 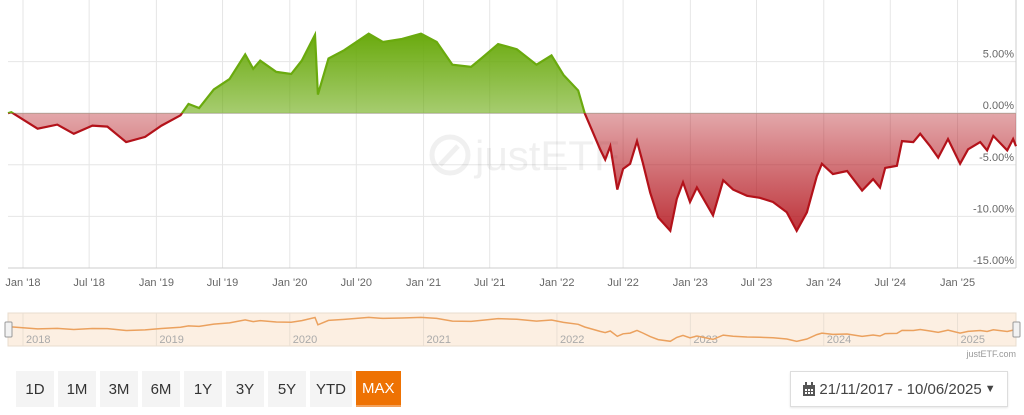 I want to click on y-tick-label: -10.00%, so click(x=993, y=209).